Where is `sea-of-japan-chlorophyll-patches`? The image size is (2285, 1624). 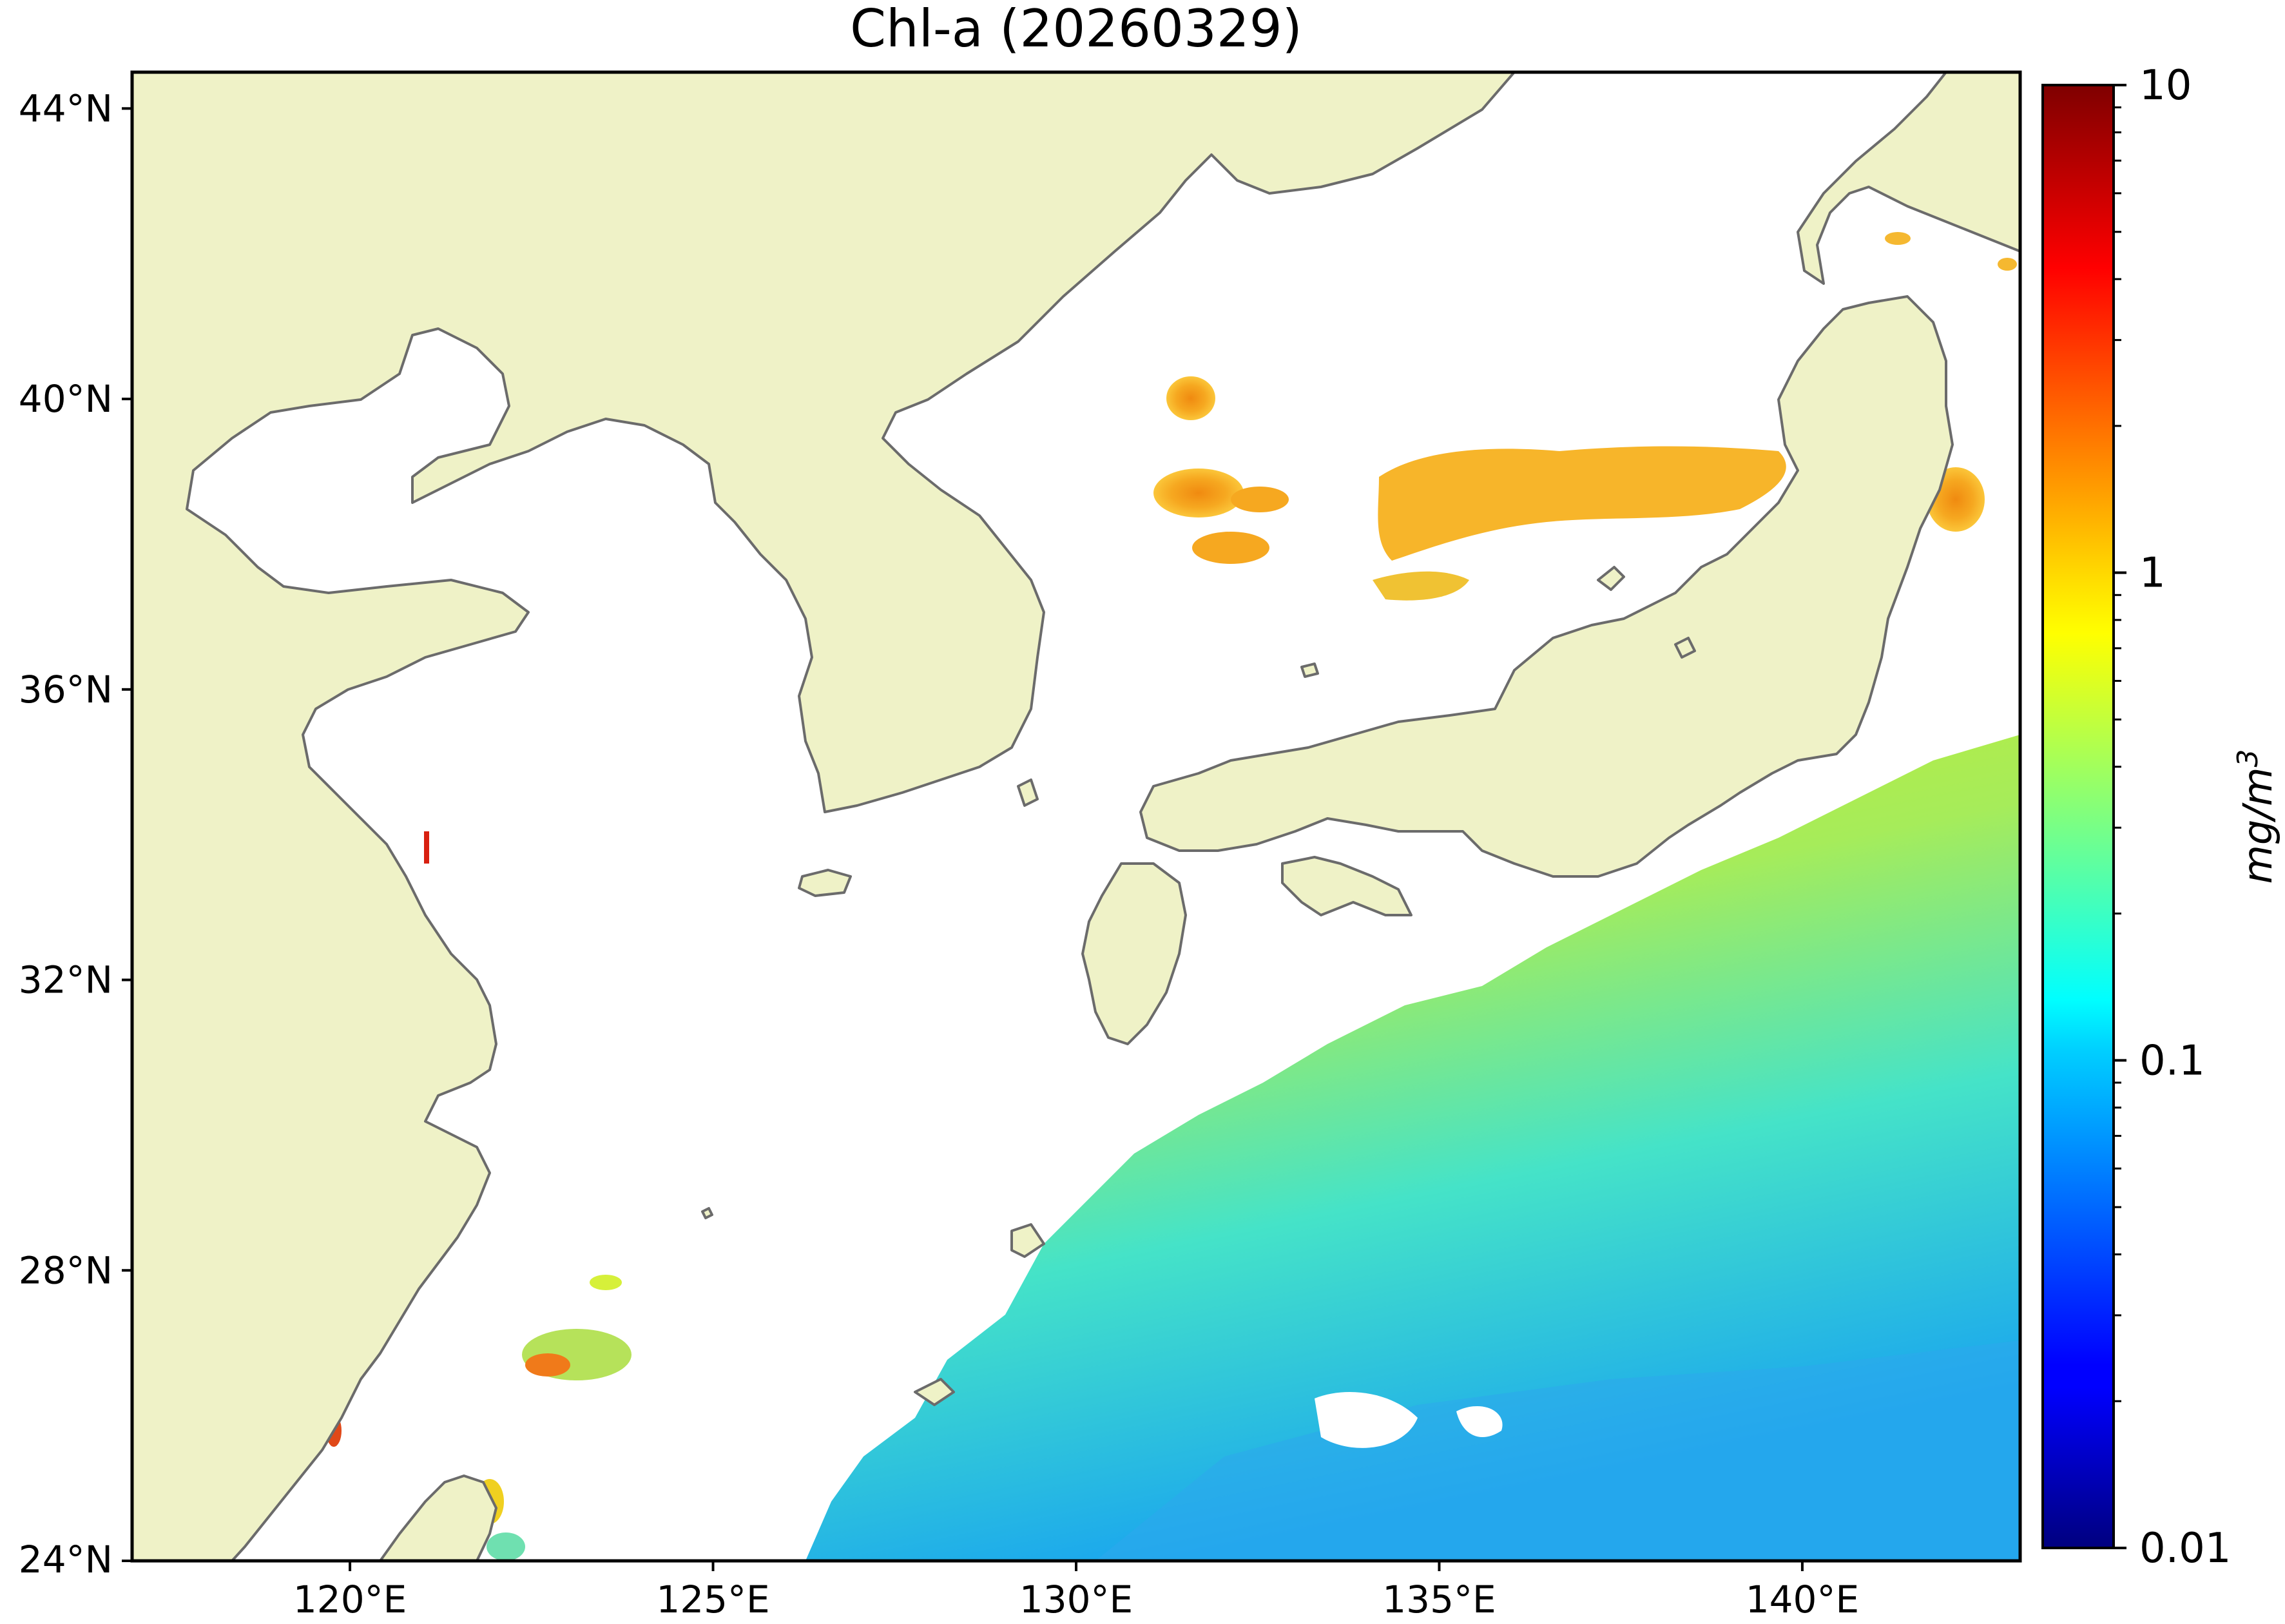
sea-of-japan-chlorophyll-patches is located at coordinates (1585, 416).